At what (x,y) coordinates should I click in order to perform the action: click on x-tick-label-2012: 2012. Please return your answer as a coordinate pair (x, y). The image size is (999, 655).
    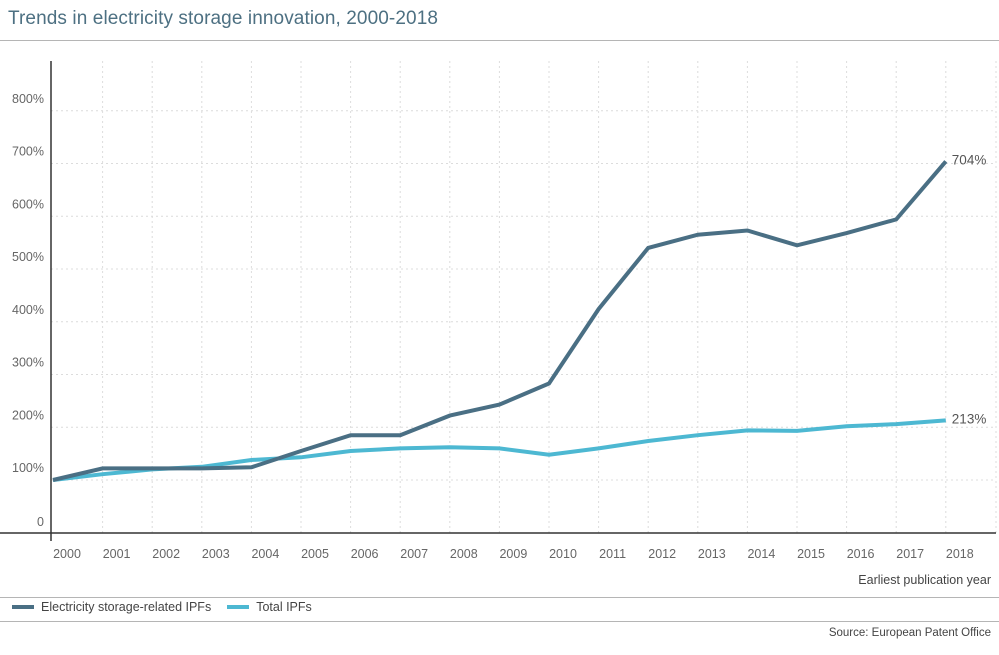
    Looking at the image, I should click on (662, 554).